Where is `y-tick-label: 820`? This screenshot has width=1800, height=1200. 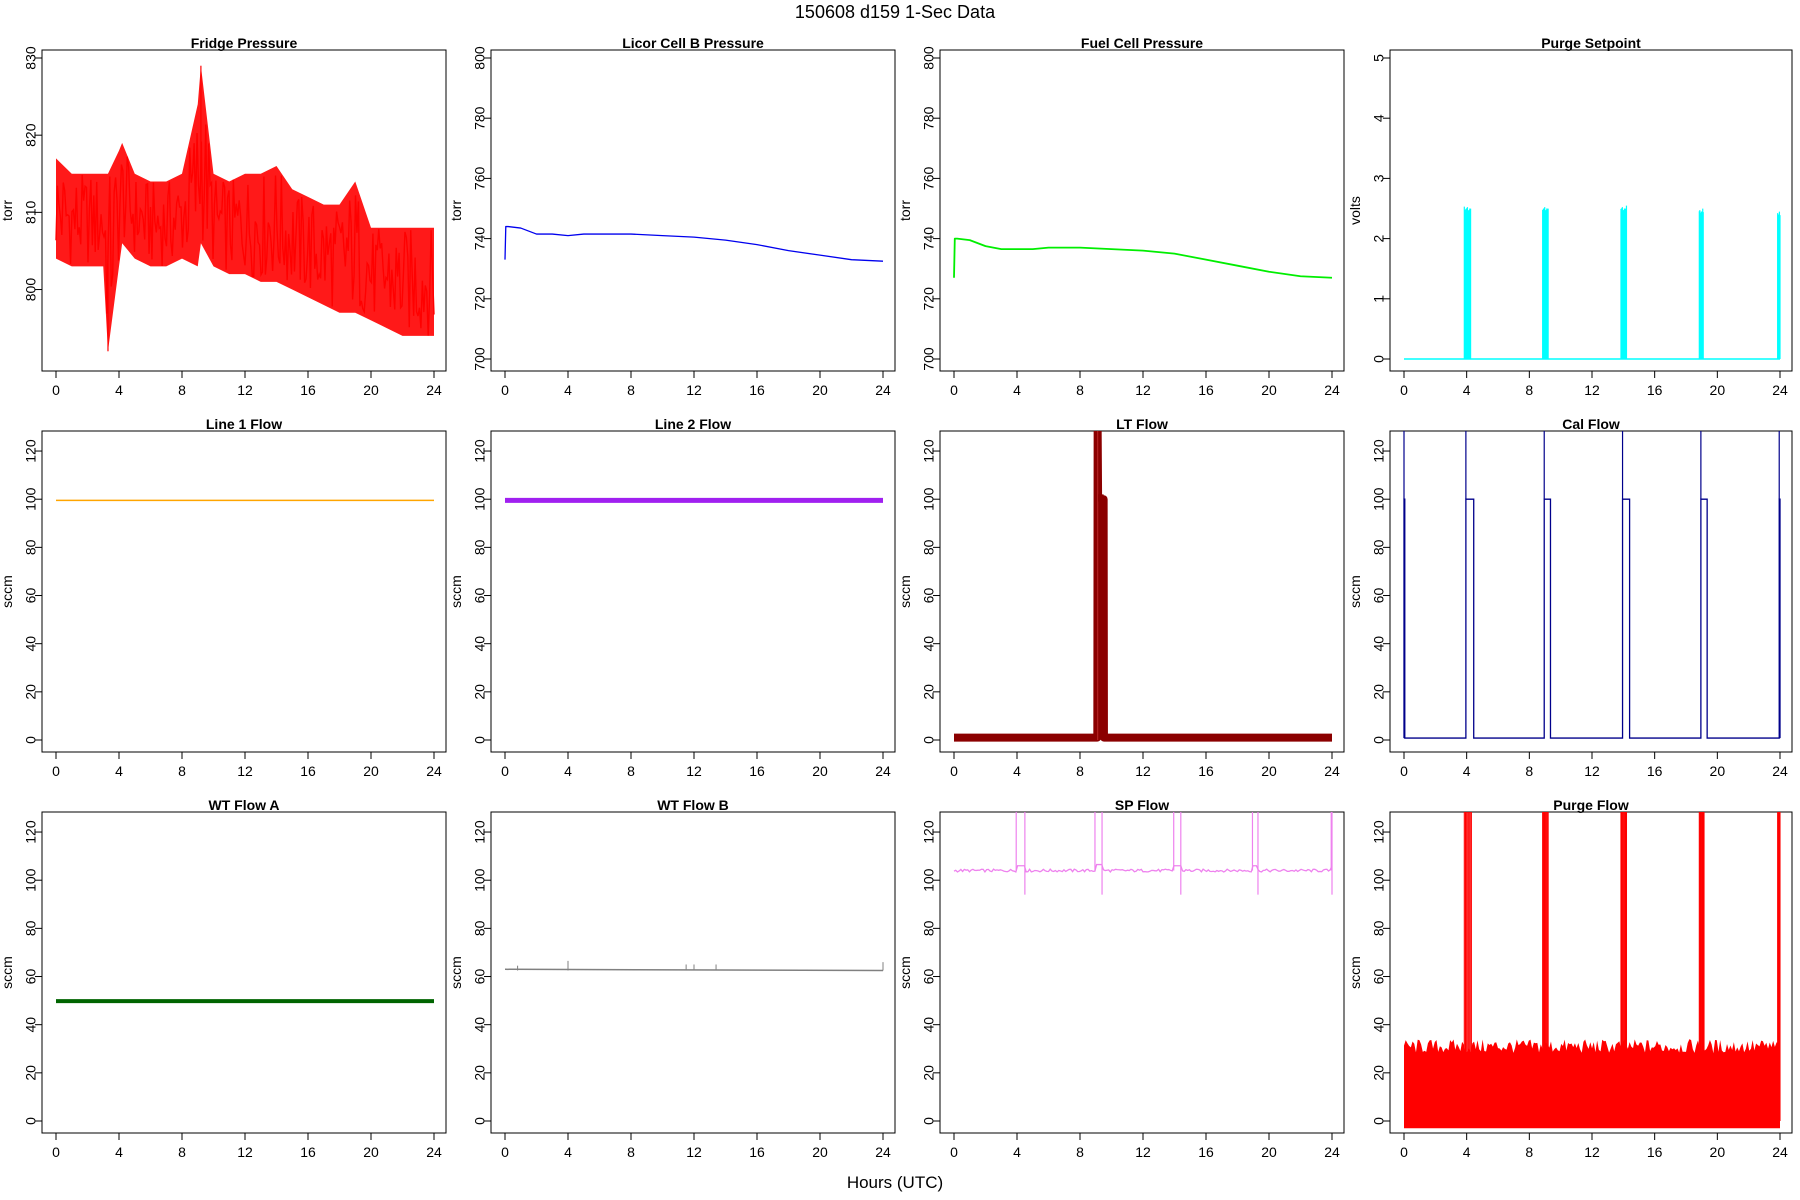 y-tick-label: 820 is located at coordinates (31, 135).